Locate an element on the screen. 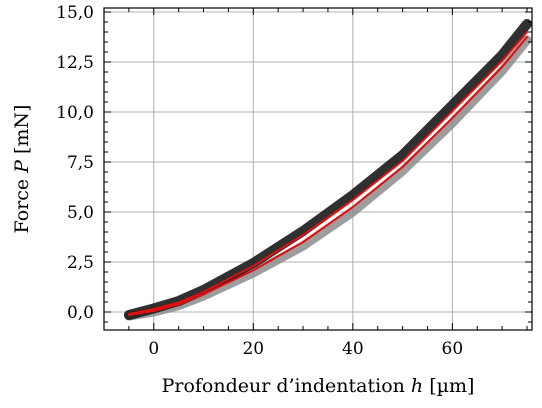 Image resolution: width=542 pixels, height=408 pixels. y-tick-label: 15,0 is located at coordinates (75, 13).